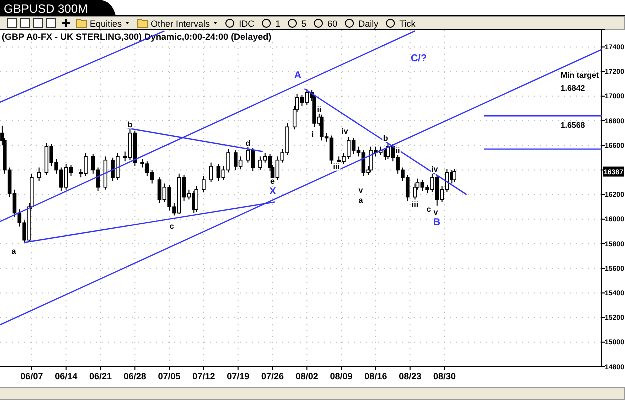 This screenshot has height=400, width=625. I want to click on x-tick-label: 08/30, so click(444, 376).